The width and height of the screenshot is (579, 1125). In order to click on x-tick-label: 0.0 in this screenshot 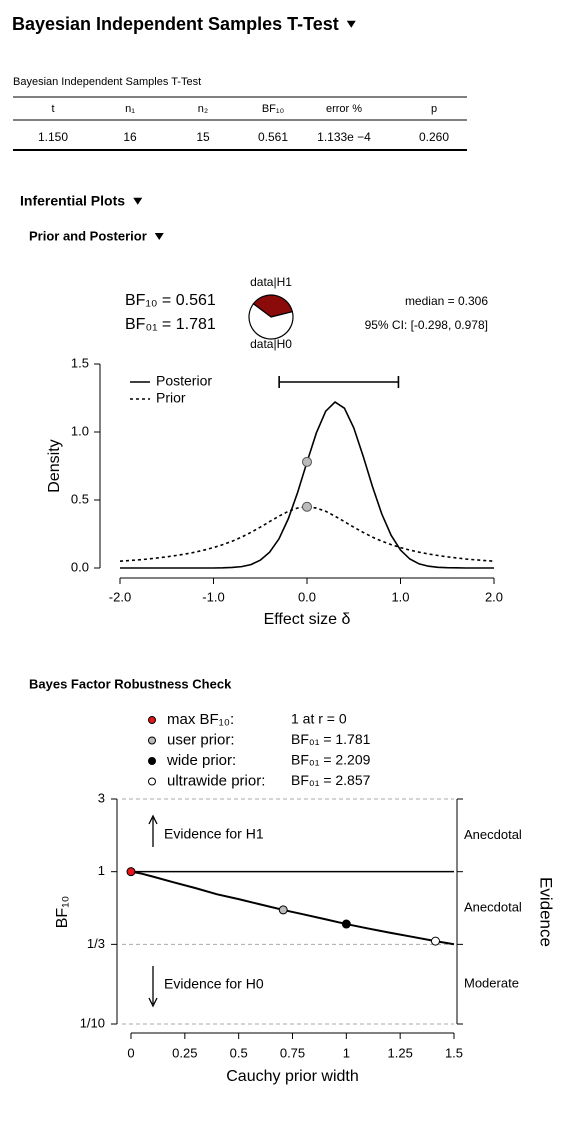, I will do `click(307, 596)`.